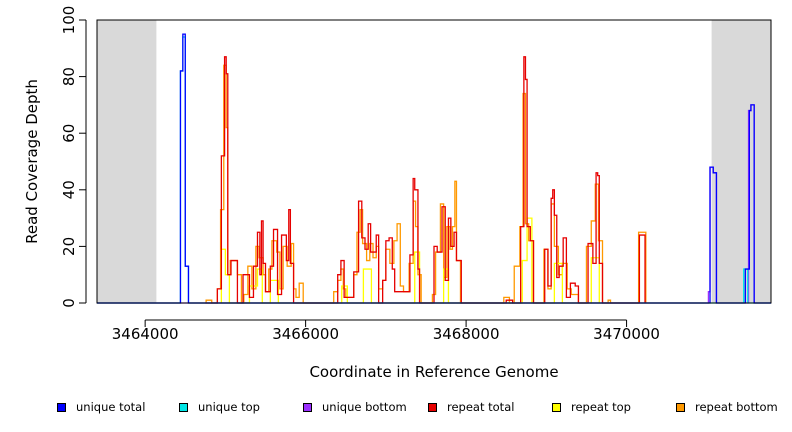 The width and height of the screenshot is (792, 432). What do you see at coordinates (111, 407) in the screenshot?
I see `legend-label: unique total` at bounding box center [111, 407].